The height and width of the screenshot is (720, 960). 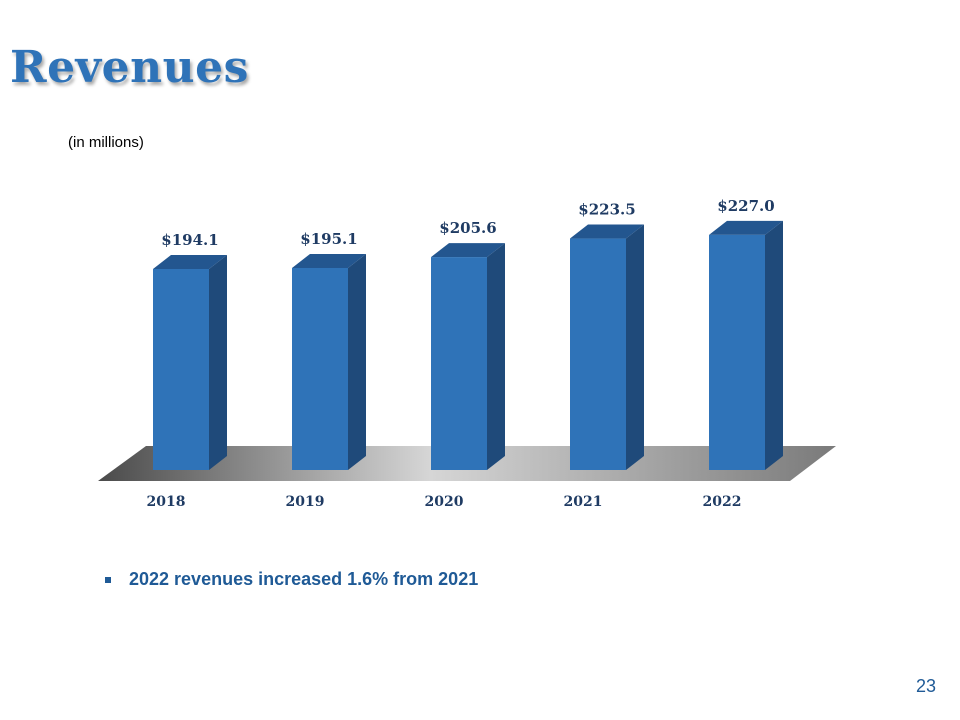 I want to click on data-label: $223.5, so click(x=606, y=210).